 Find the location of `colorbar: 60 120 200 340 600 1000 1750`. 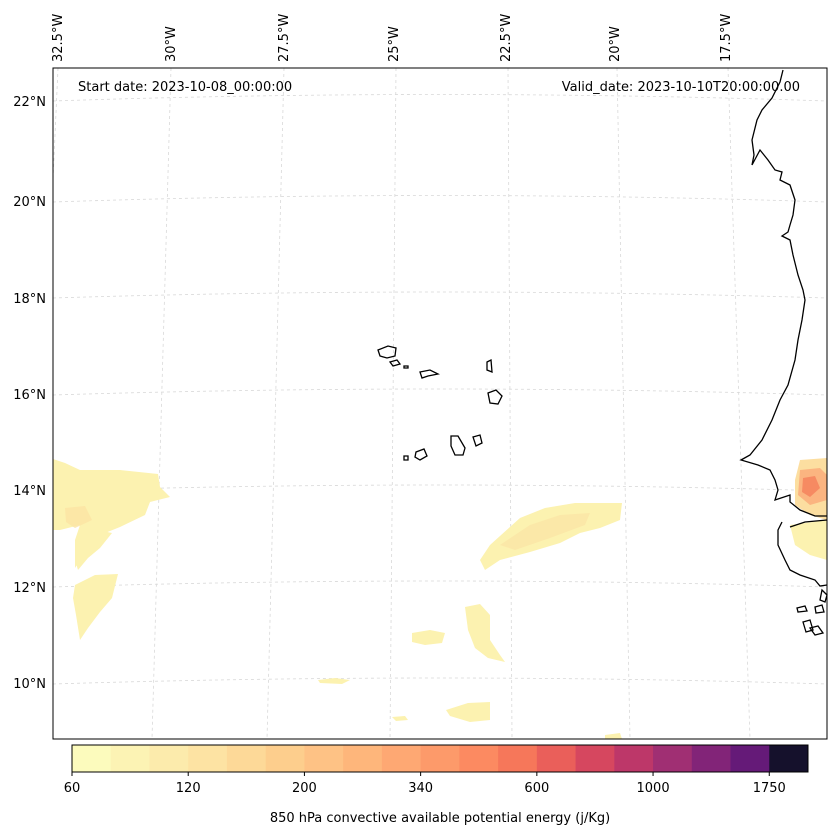

colorbar: 60 120 200 340 600 1000 1750 is located at coordinates (436, 770).